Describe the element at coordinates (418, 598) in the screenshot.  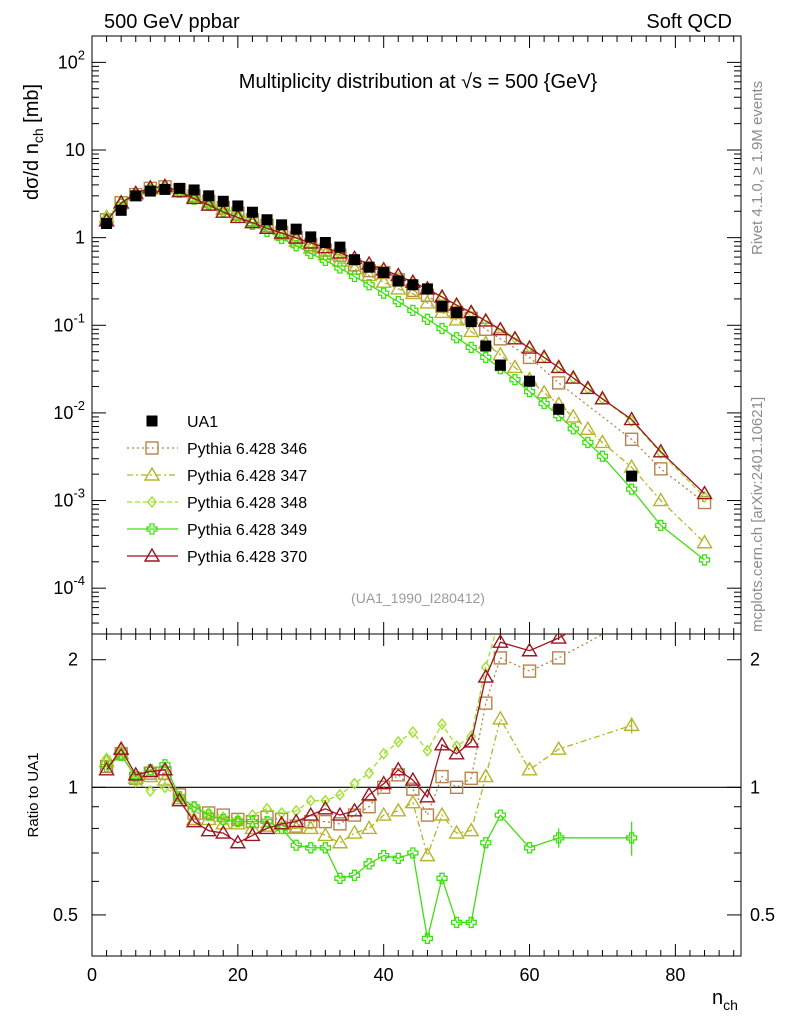
I see `analysis-id: (UA1_1990_I280412)` at that location.